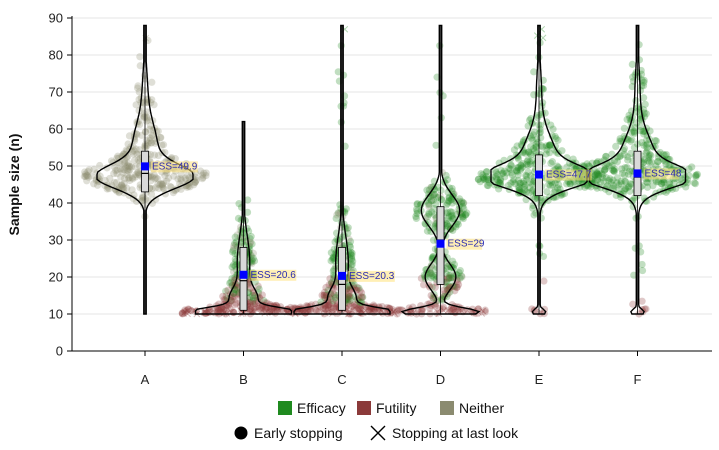 The image size is (719, 450). Describe the element at coordinates (241, 433) in the screenshot. I see `legend-marker-circle` at that location.